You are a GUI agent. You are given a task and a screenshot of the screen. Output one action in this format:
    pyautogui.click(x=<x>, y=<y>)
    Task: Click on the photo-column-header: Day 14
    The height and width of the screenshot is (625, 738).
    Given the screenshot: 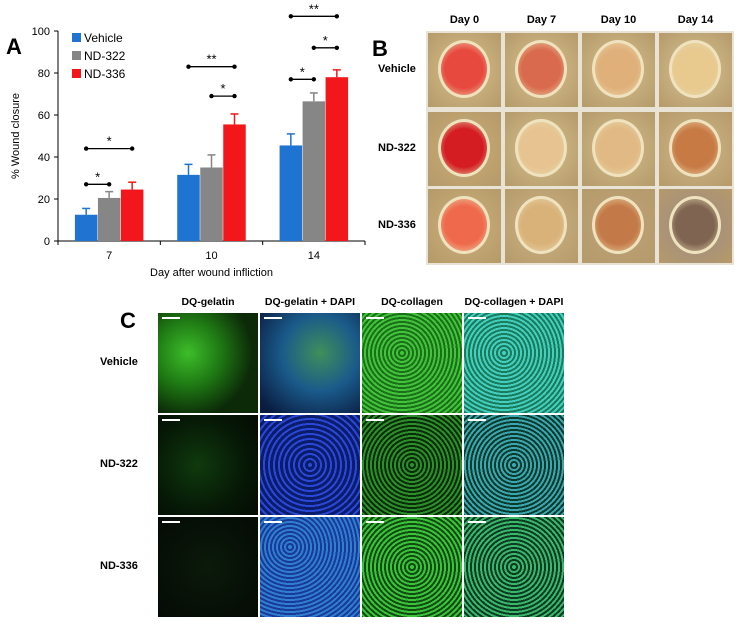 What is the action you would take?
    pyautogui.click(x=695, y=20)
    